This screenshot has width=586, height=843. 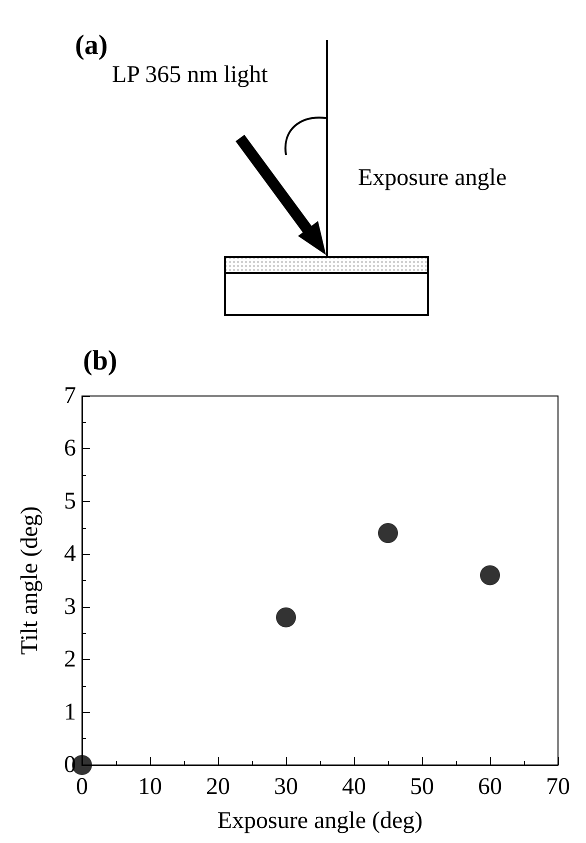 What do you see at coordinates (30, 580) in the screenshot?
I see `y-axis-title: Tilt angle (deg)` at bounding box center [30, 580].